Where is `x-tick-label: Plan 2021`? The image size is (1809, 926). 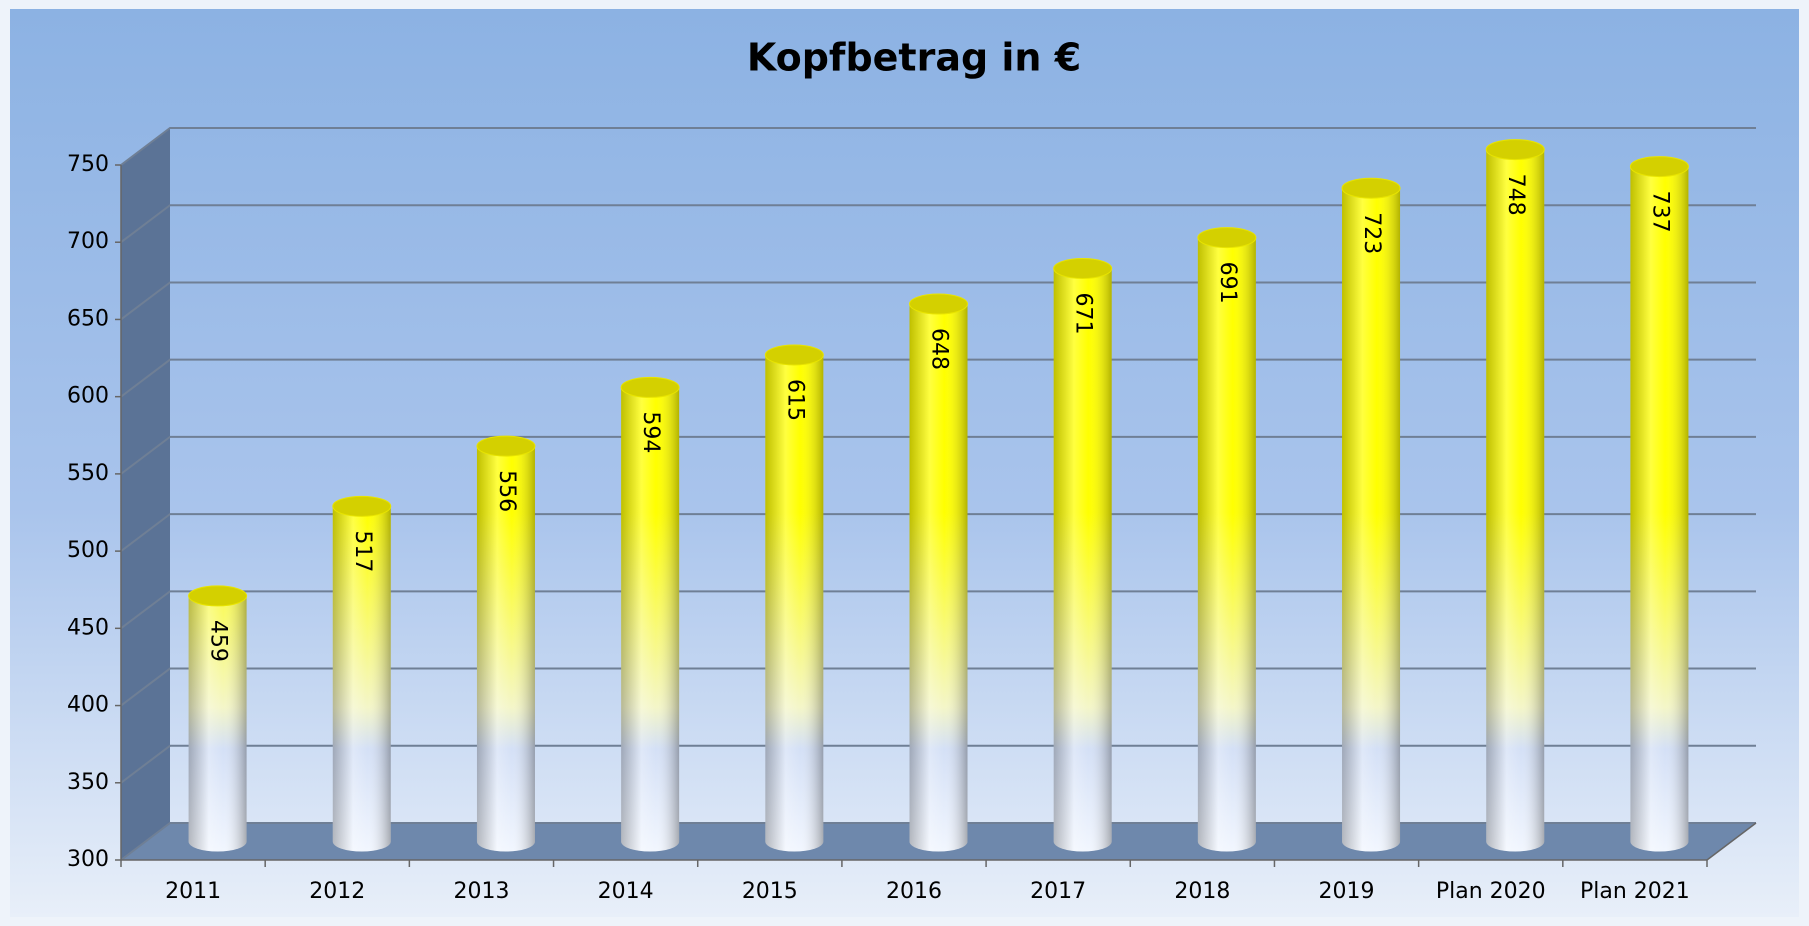 x-tick-label: Plan 2021 is located at coordinates (1635, 891).